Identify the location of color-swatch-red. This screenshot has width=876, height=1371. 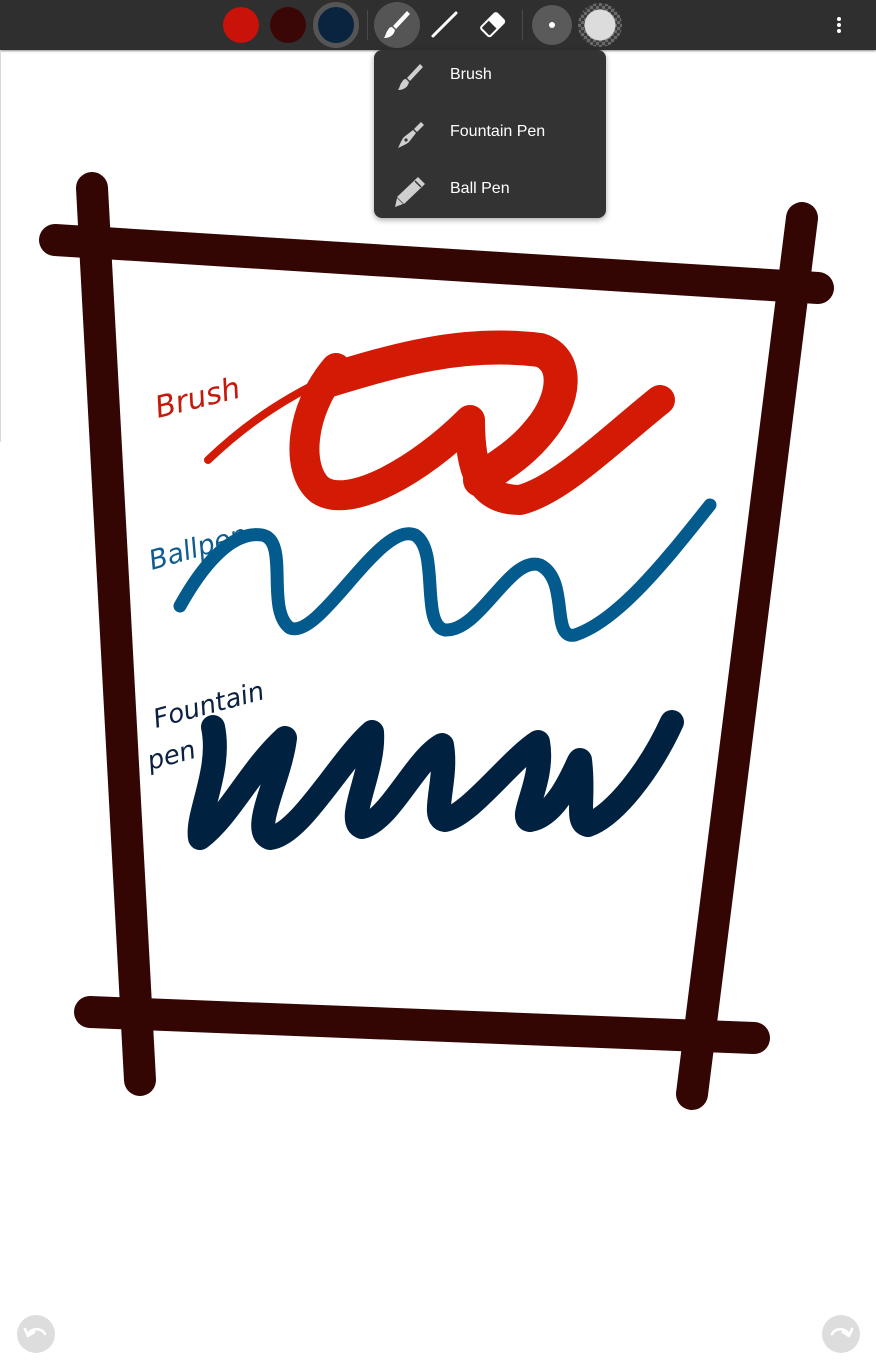
(241, 25).